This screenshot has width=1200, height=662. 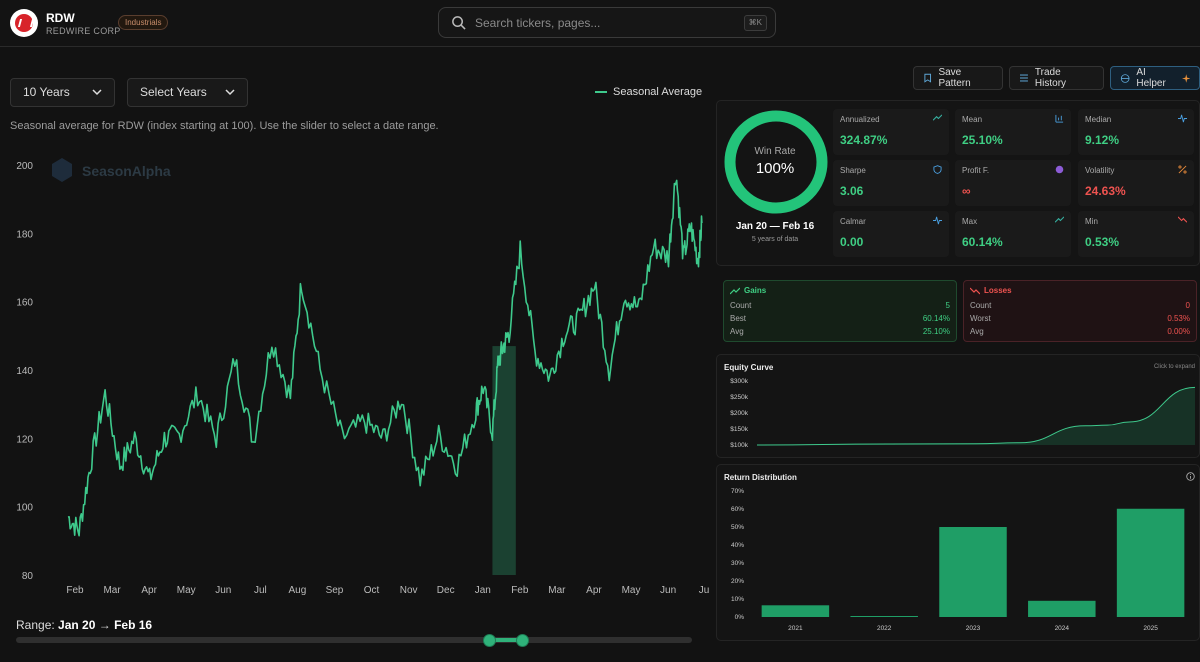 I want to click on date-range-slider, so click(x=354, y=640).